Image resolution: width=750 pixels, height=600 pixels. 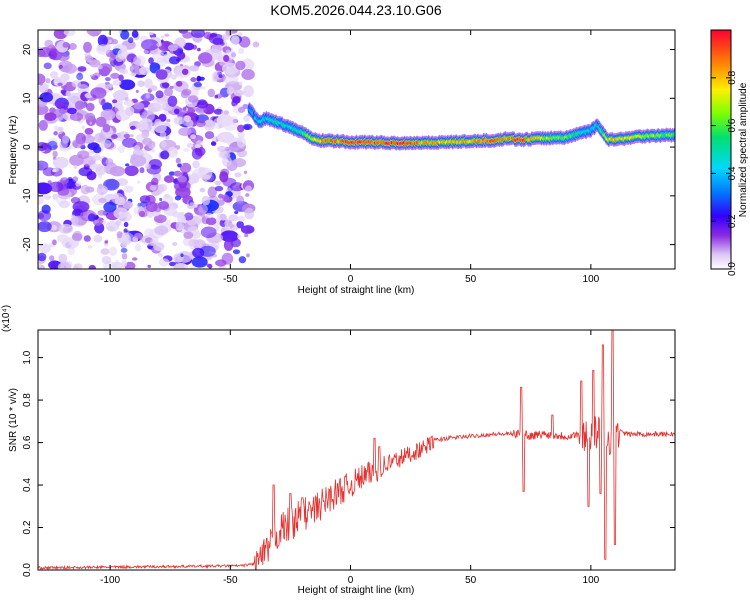 I want to click on spectrogram-y-label: Frequency (Hz), so click(x=13, y=150).